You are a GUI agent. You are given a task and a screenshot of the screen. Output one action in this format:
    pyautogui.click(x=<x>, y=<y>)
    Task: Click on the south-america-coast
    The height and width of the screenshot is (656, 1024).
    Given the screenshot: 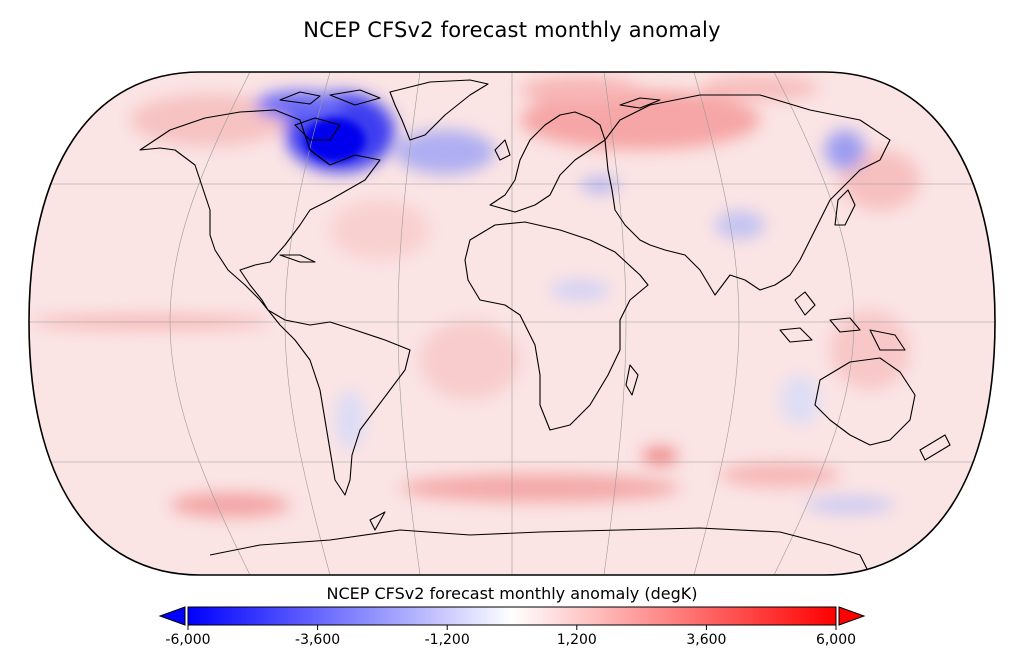 What is the action you would take?
    pyautogui.click(x=339, y=402)
    